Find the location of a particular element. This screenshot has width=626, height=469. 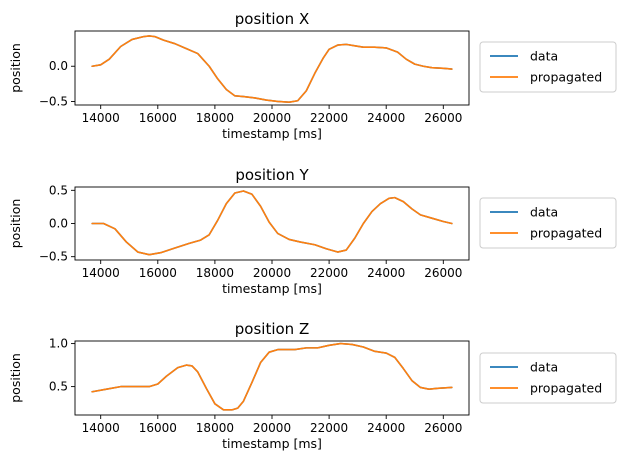

chart-title: position Z is located at coordinates (272, 329).